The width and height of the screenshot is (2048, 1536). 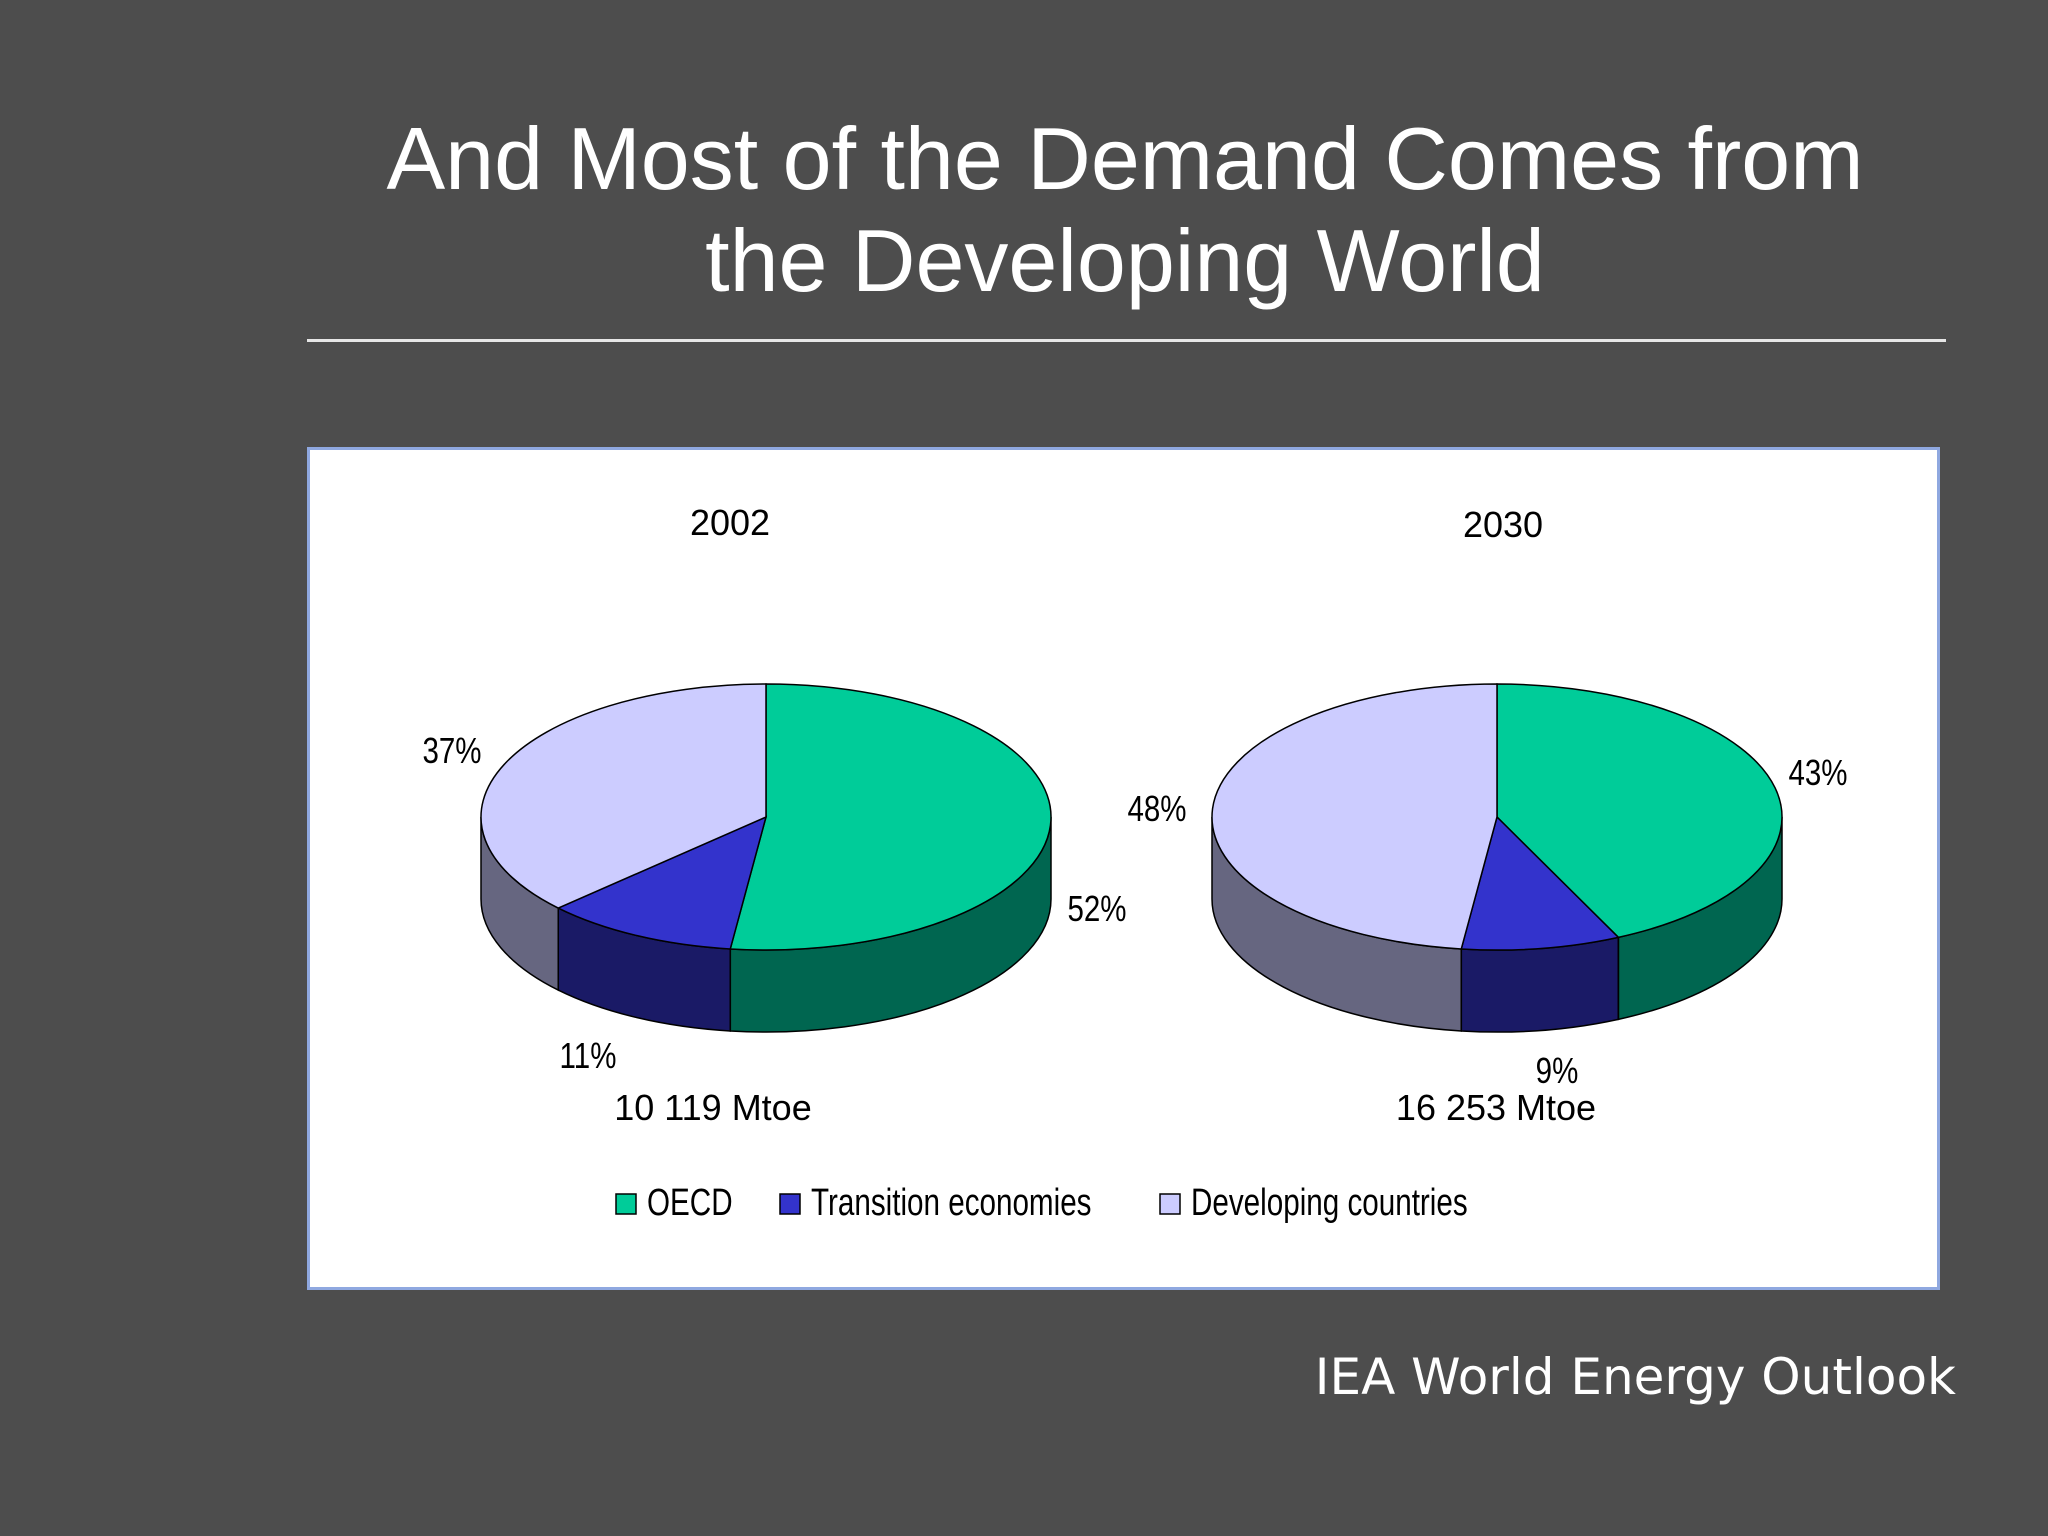 I want to click on legend-swatch-oecd, so click(x=626, y=1204).